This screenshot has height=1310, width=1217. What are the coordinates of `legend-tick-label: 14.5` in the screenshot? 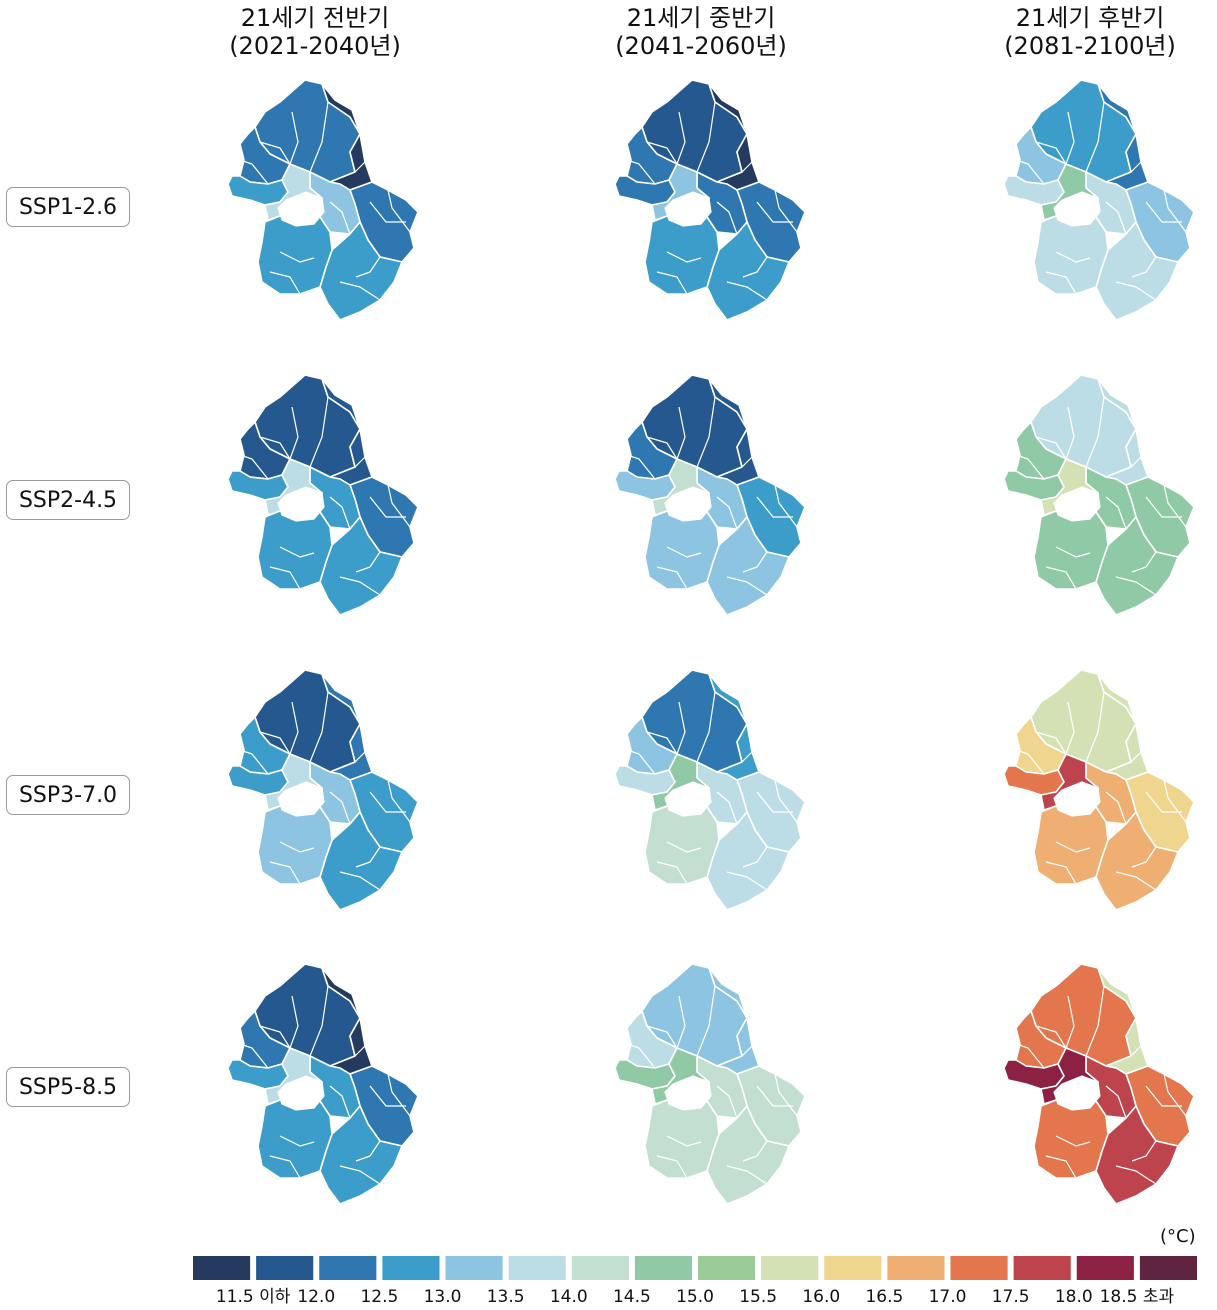 It's located at (632, 1297).